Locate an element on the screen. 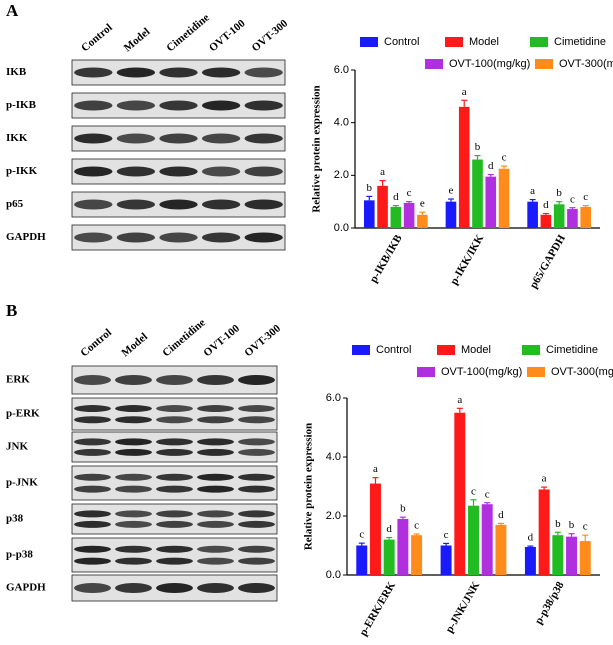 The height and width of the screenshot is (645, 613). blot-label: p-ERK is located at coordinates (23, 414).